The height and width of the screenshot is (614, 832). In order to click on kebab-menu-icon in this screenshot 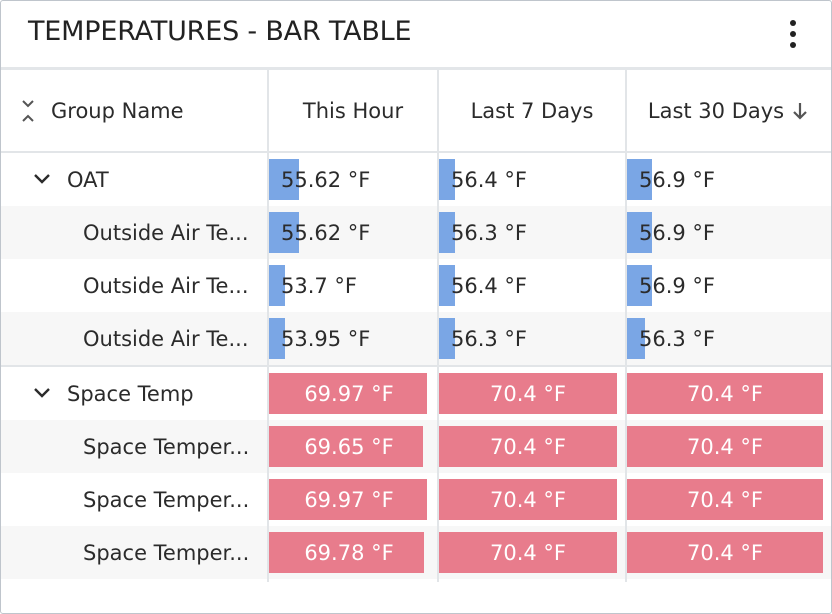, I will do `click(793, 35)`.